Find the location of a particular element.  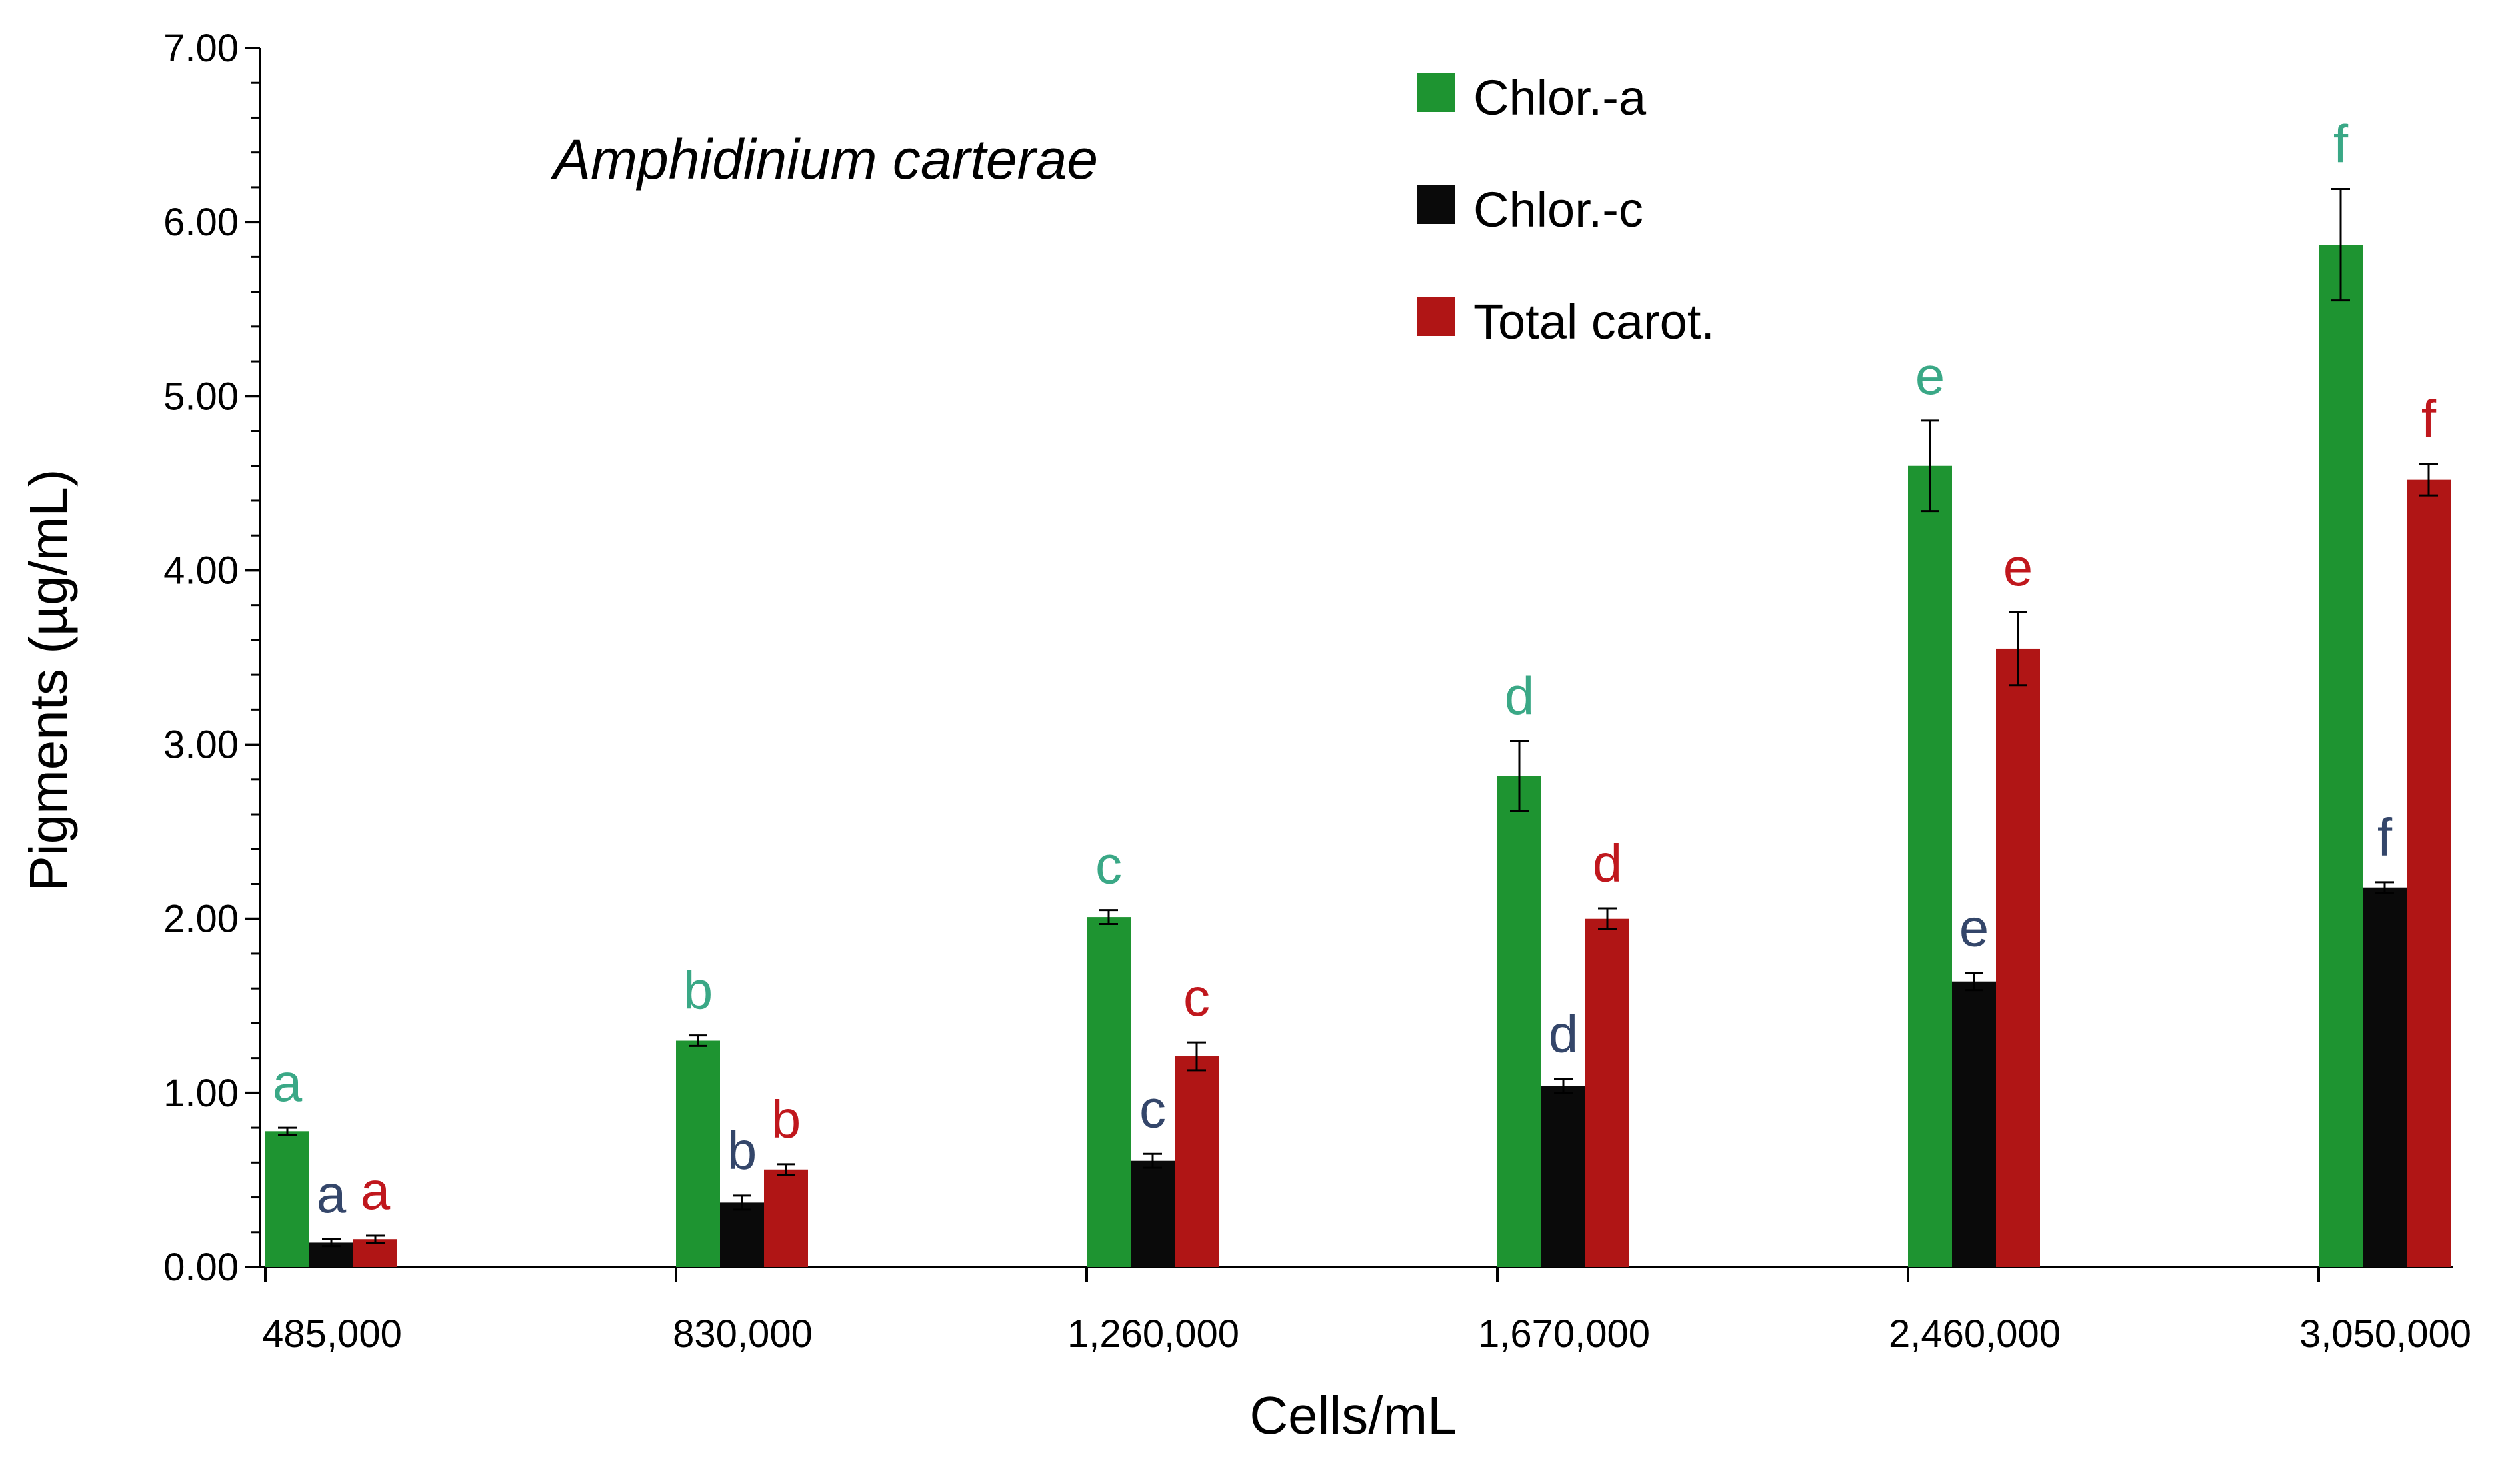

y-tick-label: 7.00 is located at coordinates (201, 49).